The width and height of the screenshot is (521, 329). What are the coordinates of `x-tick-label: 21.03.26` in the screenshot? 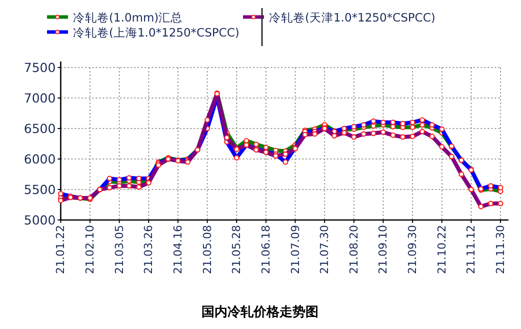 It's located at (149, 249).